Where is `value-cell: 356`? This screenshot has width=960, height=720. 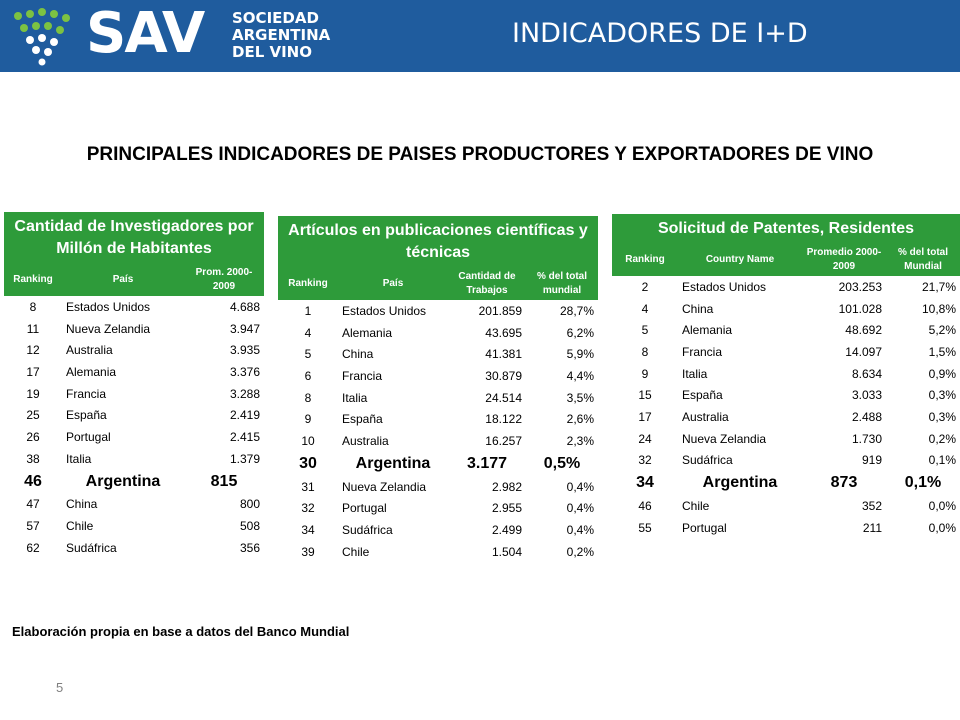 value-cell: 356 is located at coordinates (249, 547).